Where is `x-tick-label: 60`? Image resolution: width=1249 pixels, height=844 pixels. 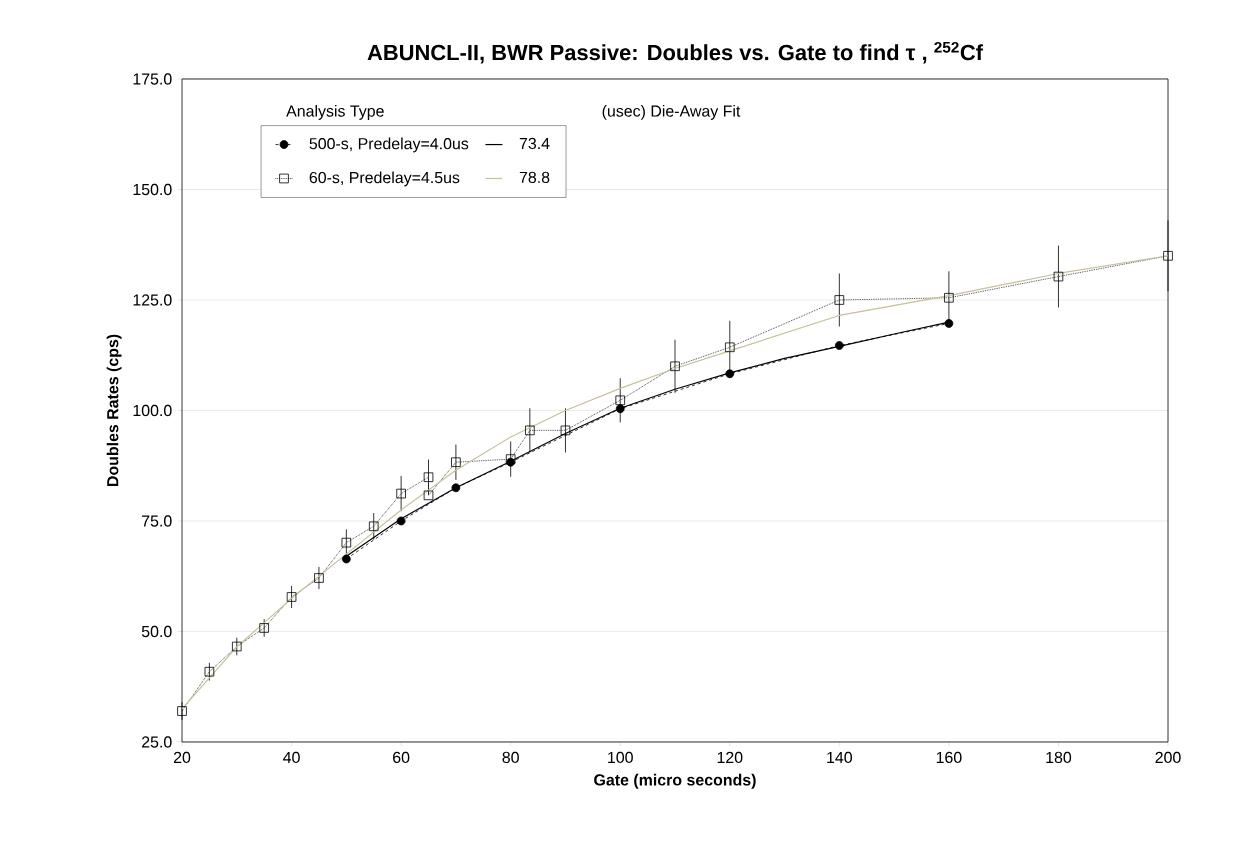
x-tick-label: 60 is located at coordinates (401, 757).